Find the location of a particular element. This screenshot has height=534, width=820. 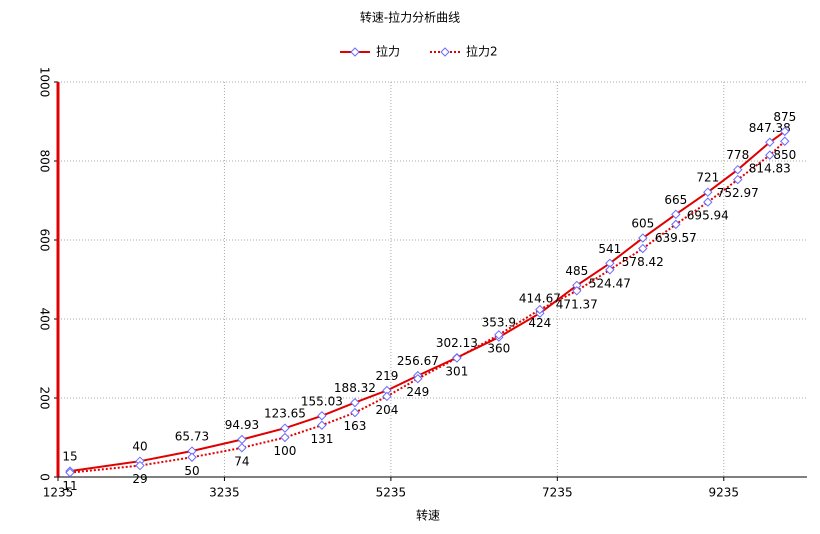

data-label: 665 is located at coordinates (675, 200).